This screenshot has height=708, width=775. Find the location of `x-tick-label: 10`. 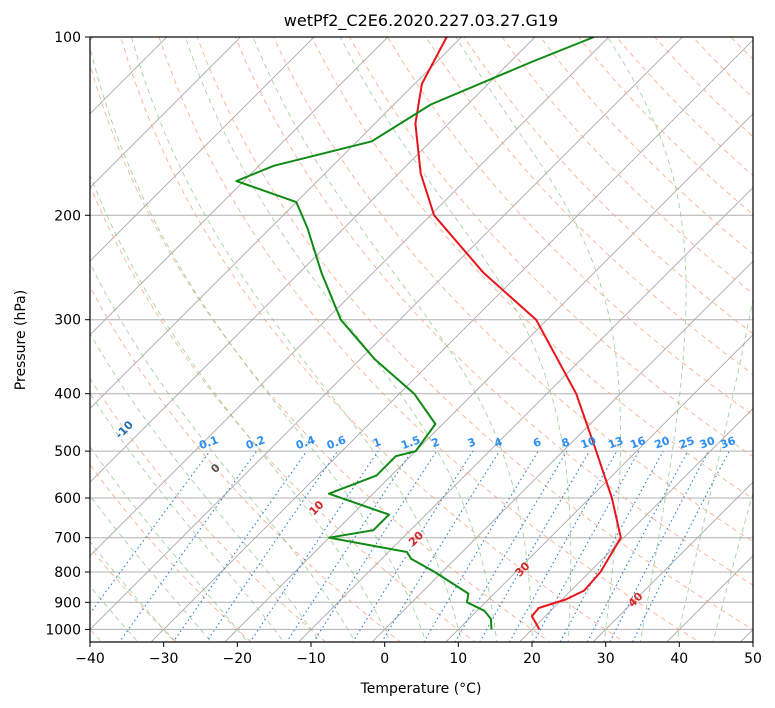

x-tick-label: 10 is located at coordinates (458, 659).